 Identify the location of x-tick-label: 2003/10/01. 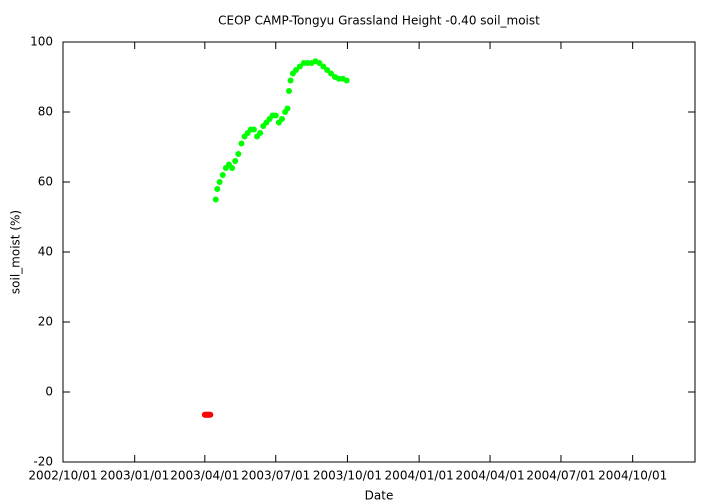
(347, 476).